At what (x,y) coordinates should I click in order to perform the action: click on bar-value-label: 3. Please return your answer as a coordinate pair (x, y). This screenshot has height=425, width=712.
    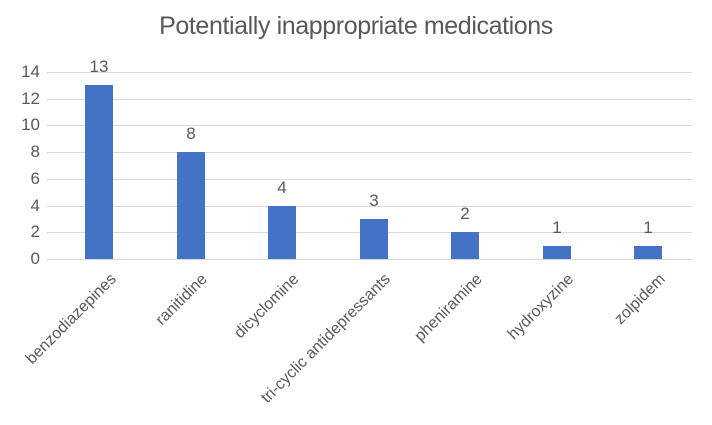
    Looking at the image, I should click on (374, 200).